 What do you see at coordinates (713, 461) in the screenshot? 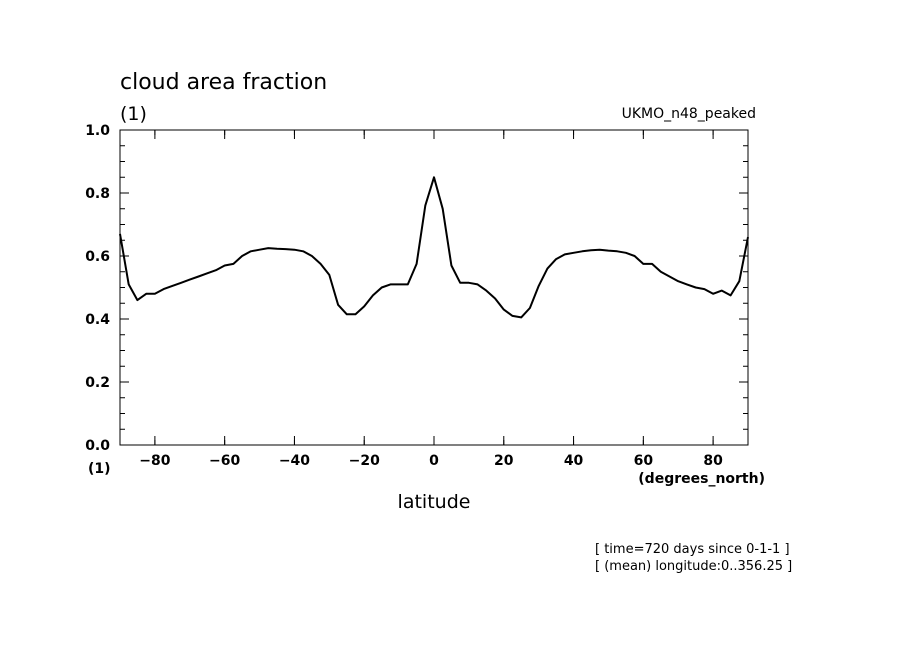
I see `x-tick-label: 80` at bounding box center [713, 461].